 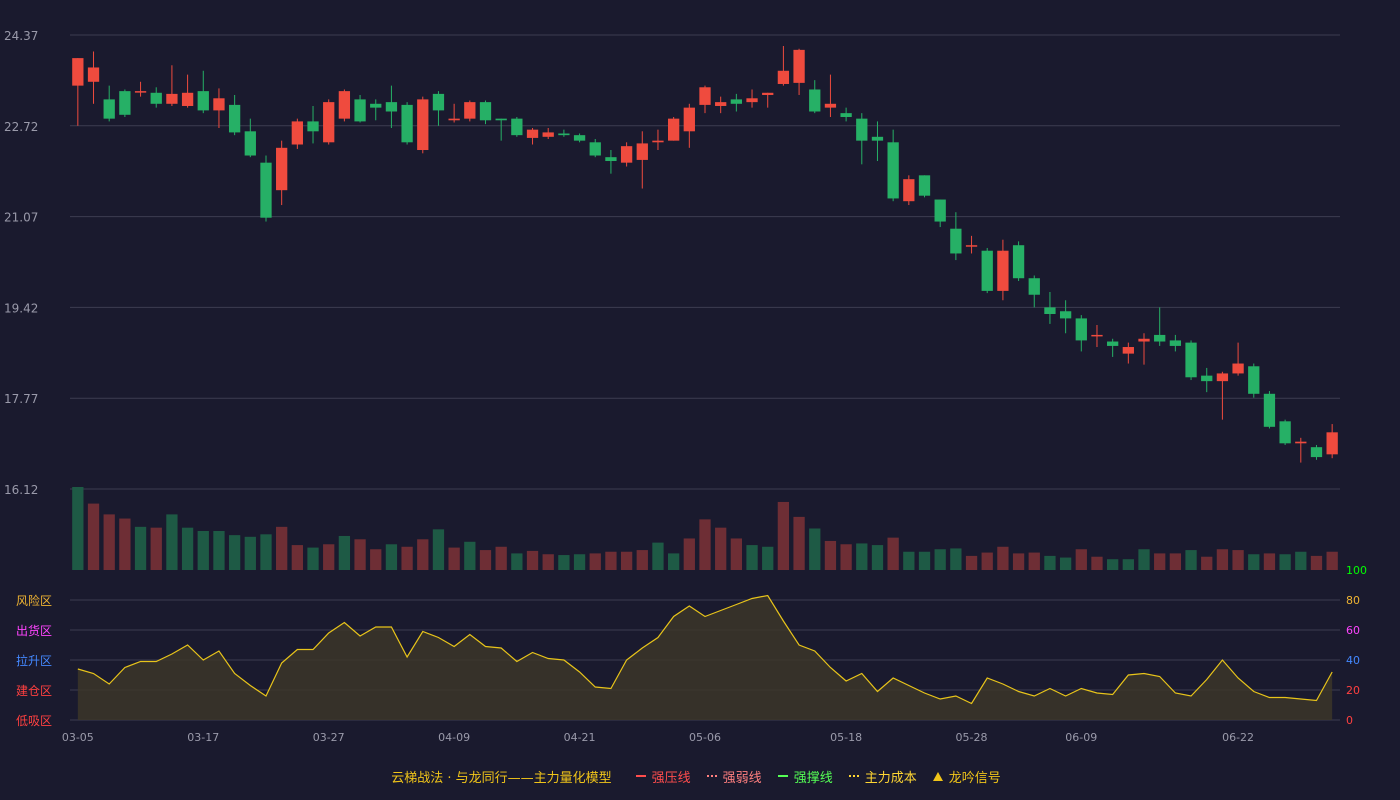 What do you see at coordinates (21, 308) in the screenshot?
I see `price-tick-label: 19.42` at bounding box center [21, 308].